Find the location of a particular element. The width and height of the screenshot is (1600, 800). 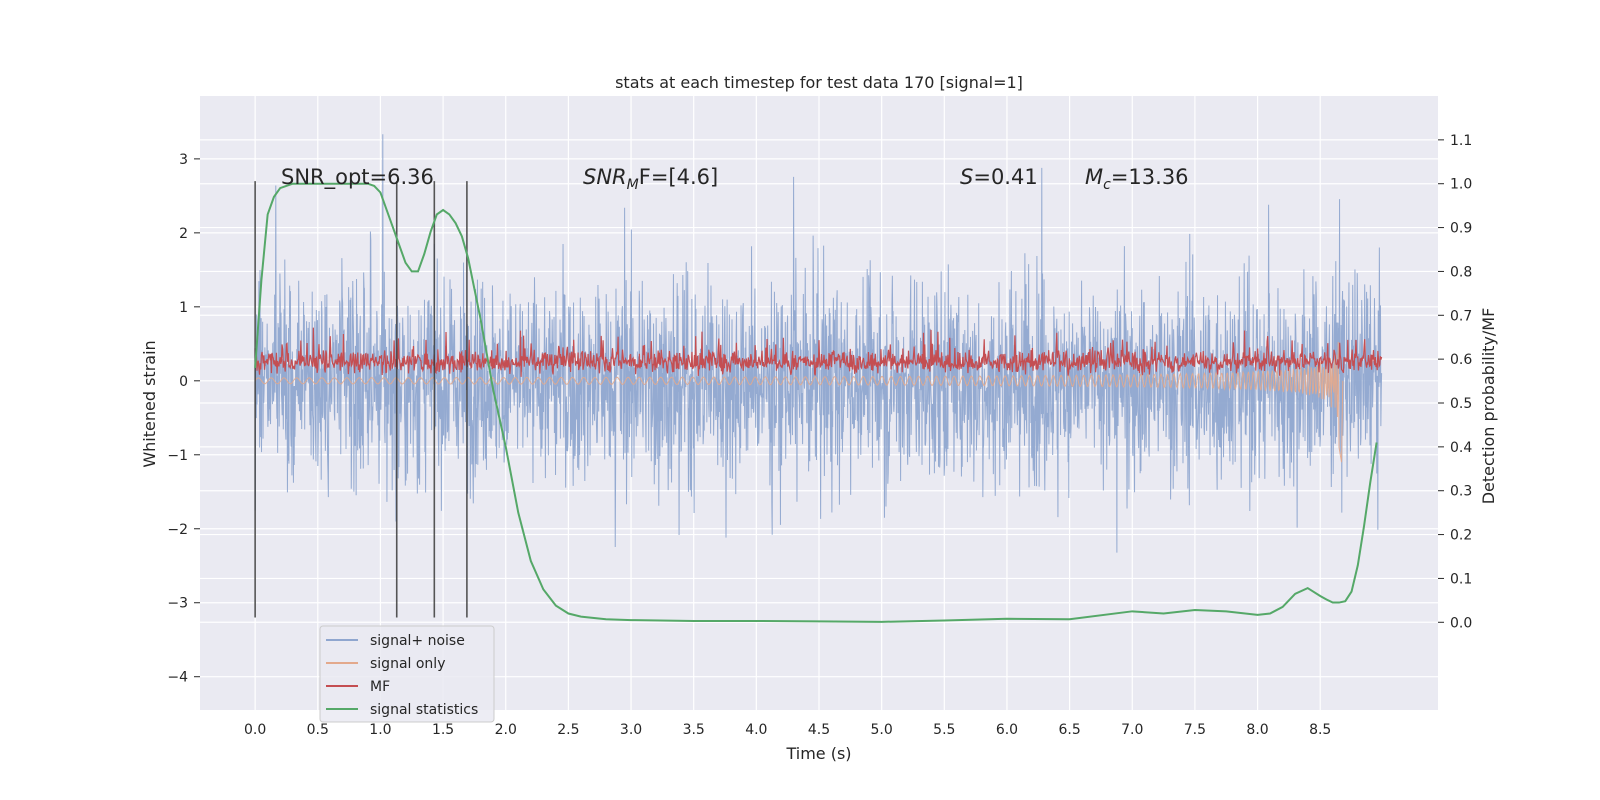

x-tick-label: 6.0 is located at coordinates (1007, 730).